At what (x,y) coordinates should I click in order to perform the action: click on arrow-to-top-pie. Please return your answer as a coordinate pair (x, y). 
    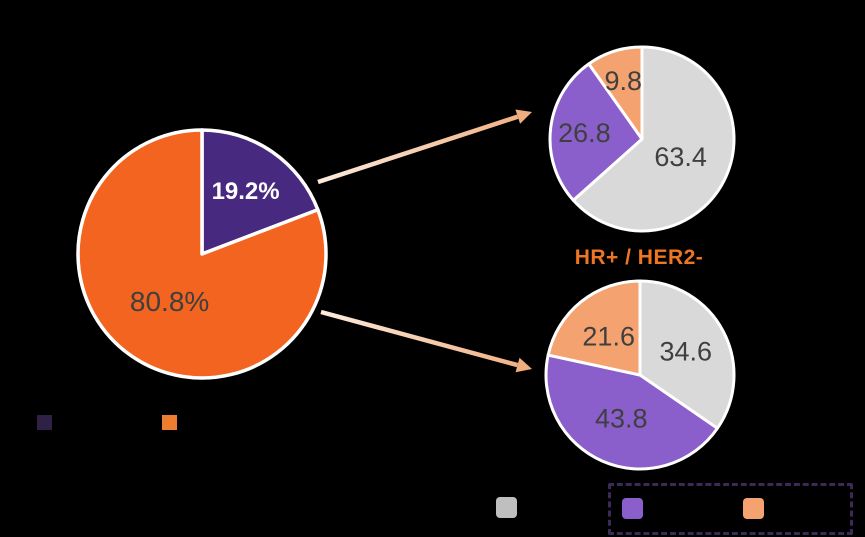
    Looking at the image, I should click on (424, 147).